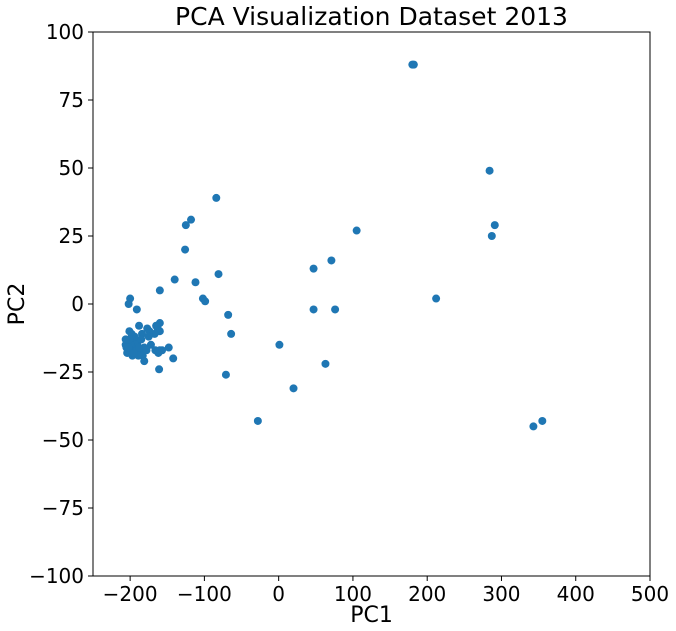  What do you see at coordinates (63, 372) in the screenshot?
I see `y-tick-label: −25` at bounding box center [63, 372].